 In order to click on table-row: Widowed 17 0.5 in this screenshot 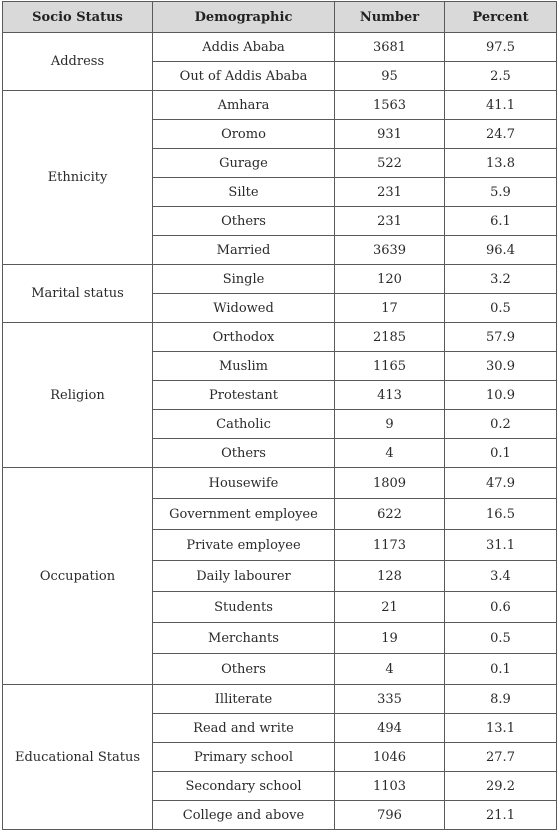, I will do `click(280, 308)`.